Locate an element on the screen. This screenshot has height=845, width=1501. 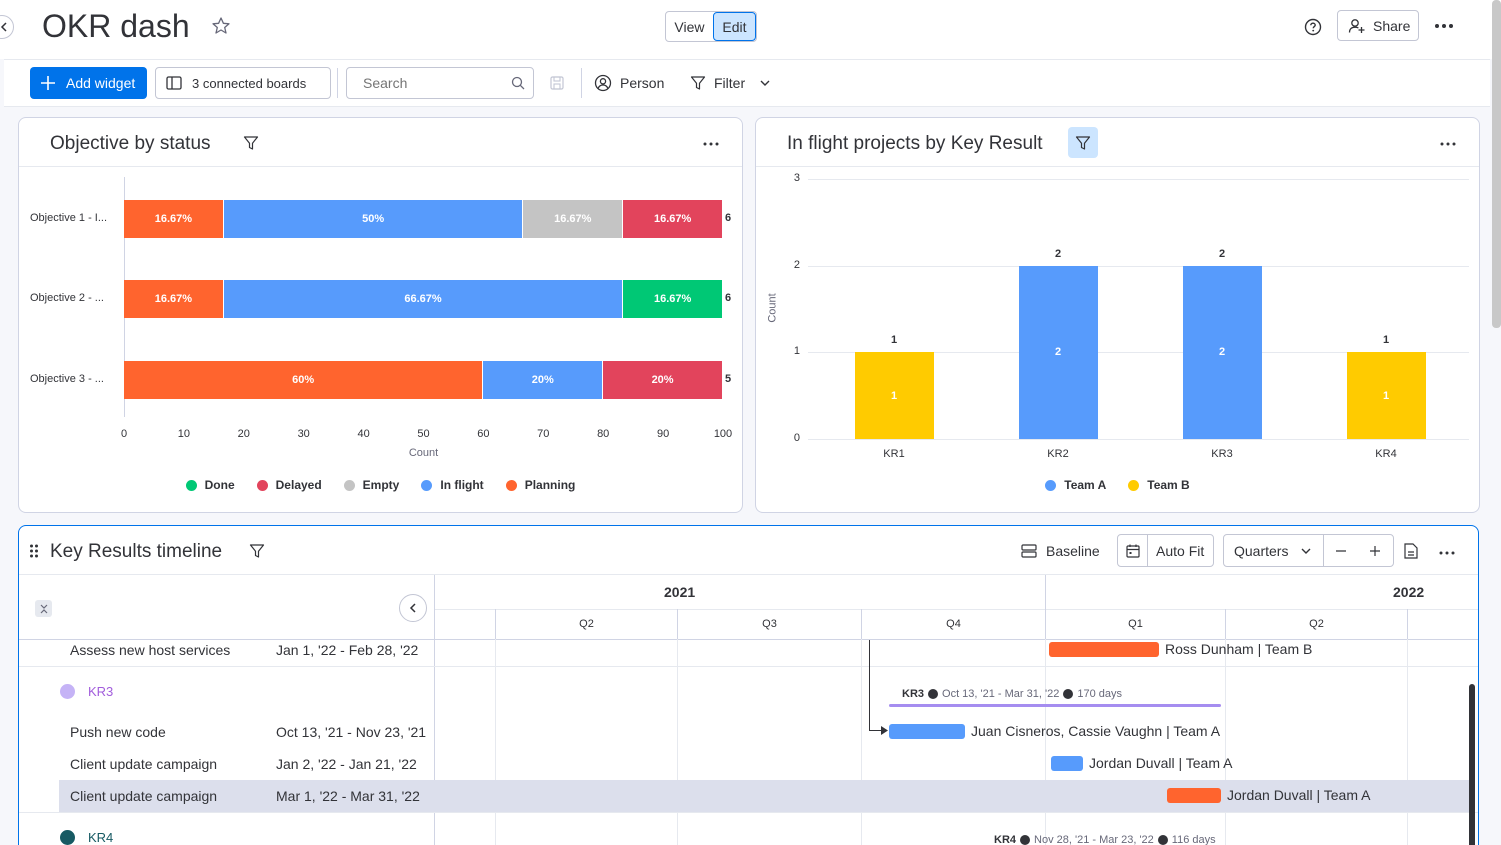
person-filter-button: Person is located at coordinates (629, 83).